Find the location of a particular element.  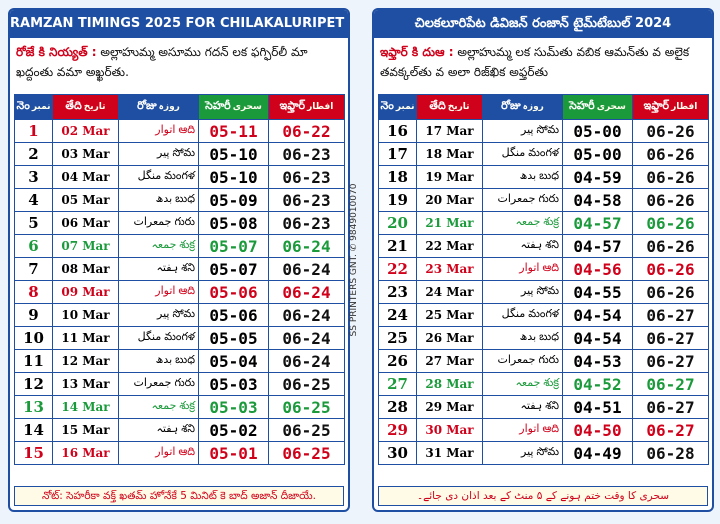

weekday: మంగళ منگل is located at coordinates (522, 154).